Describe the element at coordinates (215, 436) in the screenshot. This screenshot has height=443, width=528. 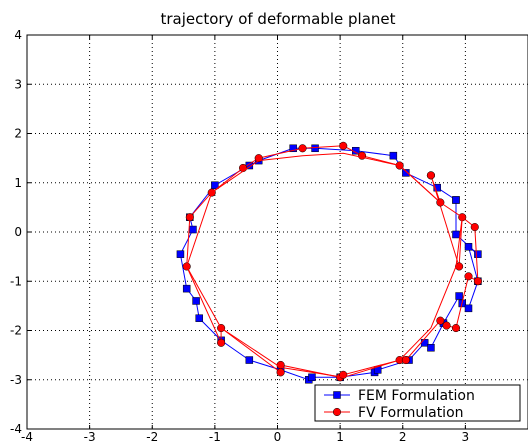
I see `x-tick-label: -1` at that location.